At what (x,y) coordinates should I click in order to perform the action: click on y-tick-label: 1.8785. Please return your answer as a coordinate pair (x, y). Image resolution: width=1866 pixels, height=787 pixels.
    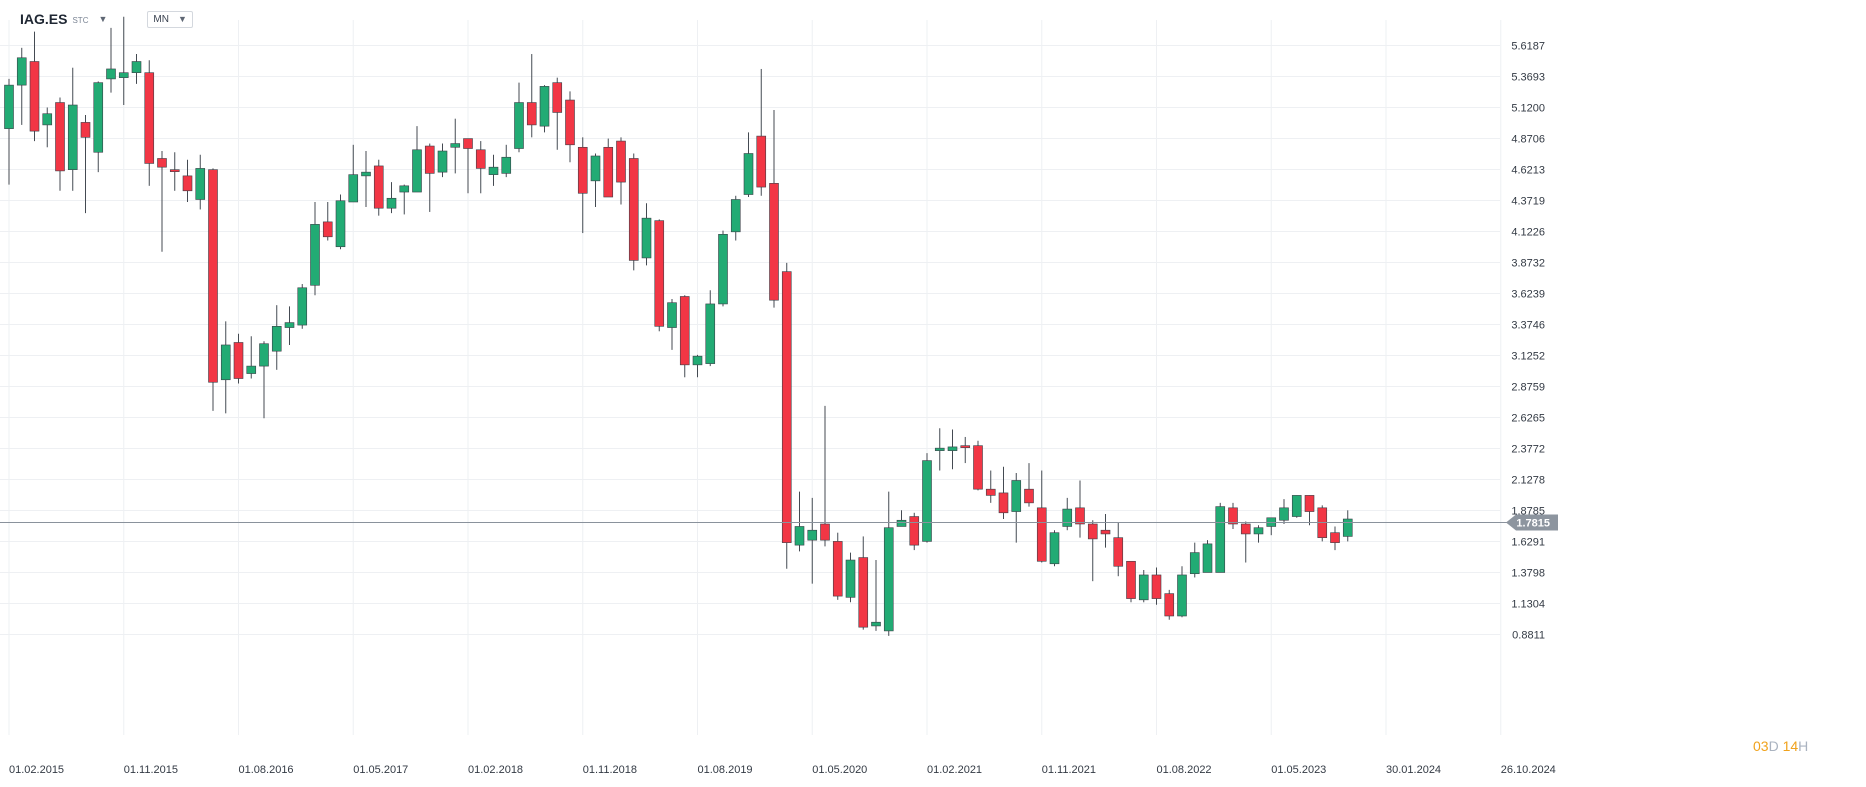
    Looking at the image, I should click on (1528, 511).